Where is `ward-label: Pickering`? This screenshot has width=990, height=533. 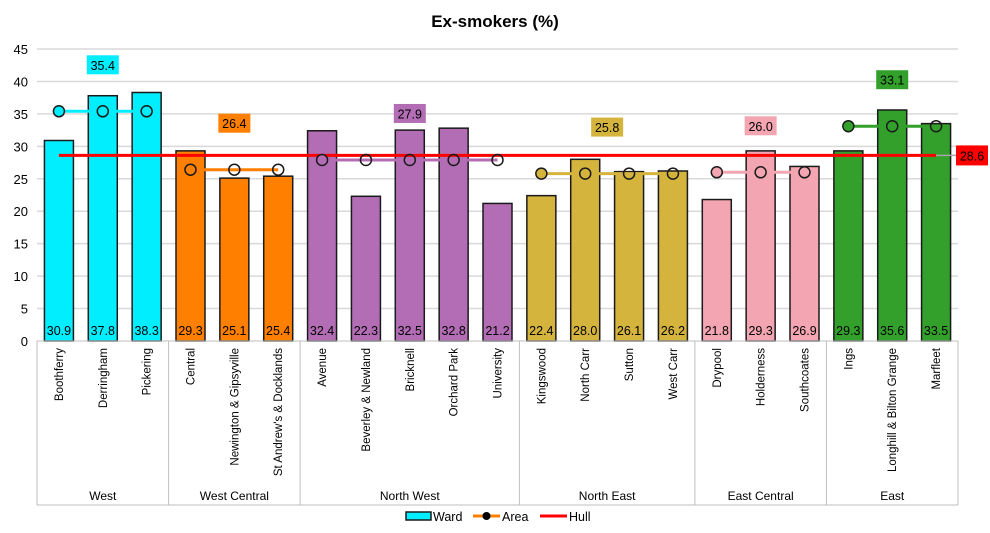 ward-label: Pickering is located at coordinates (148, 371).